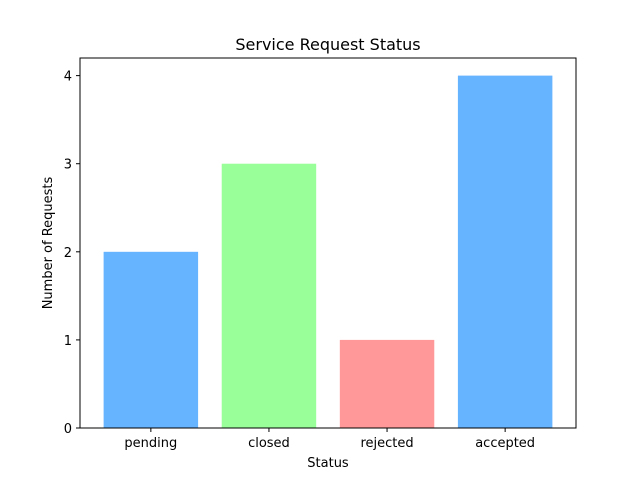  What do you see at coordinates (328, 463) in the screenshot?
I see `x-axis-label: Status` at bounding box center [328, 463].